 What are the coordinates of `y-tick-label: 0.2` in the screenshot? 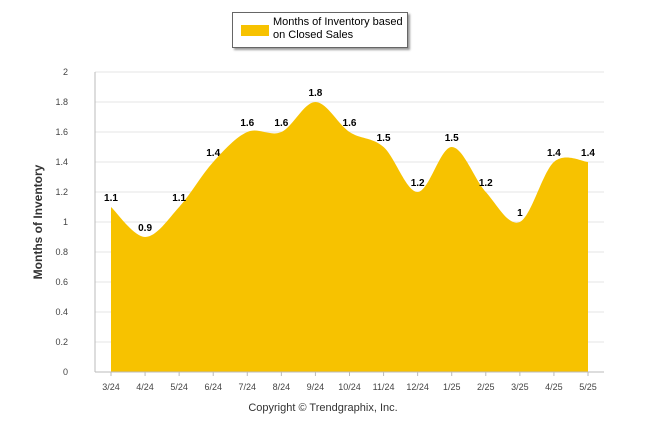 It's located at (61, 342).